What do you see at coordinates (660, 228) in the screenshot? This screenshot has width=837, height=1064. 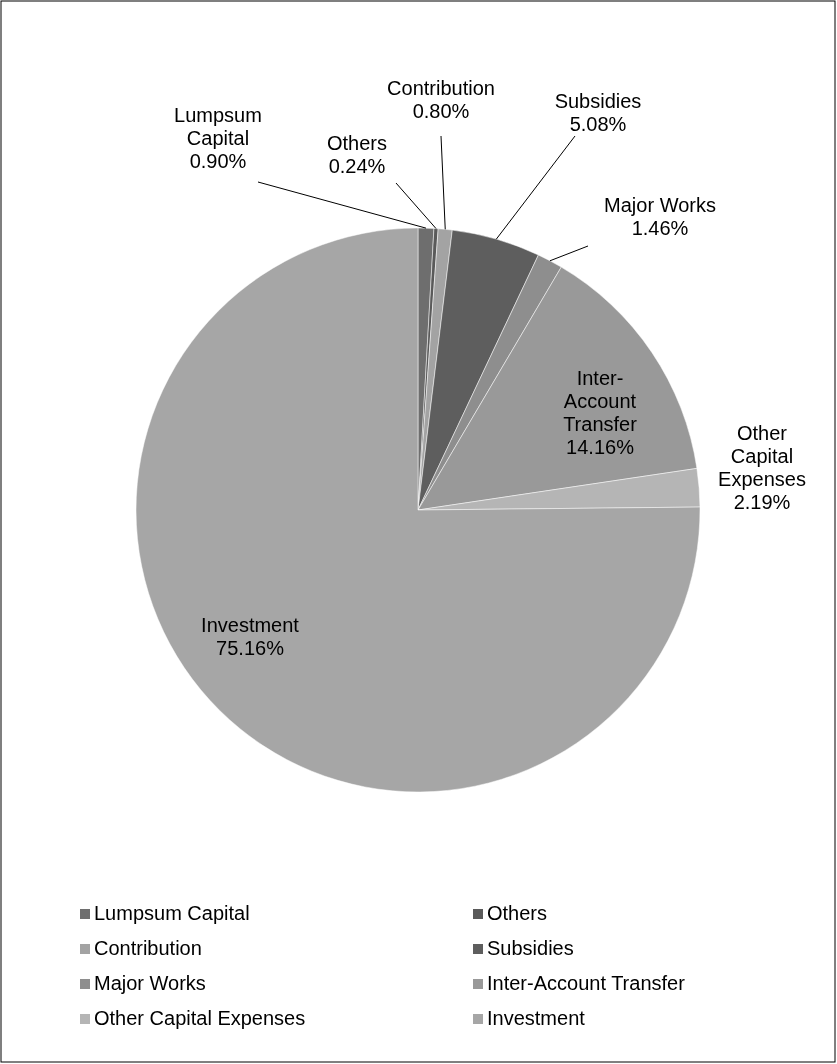 I see `data-label: 1.46%` at bounding box center [660, 228].